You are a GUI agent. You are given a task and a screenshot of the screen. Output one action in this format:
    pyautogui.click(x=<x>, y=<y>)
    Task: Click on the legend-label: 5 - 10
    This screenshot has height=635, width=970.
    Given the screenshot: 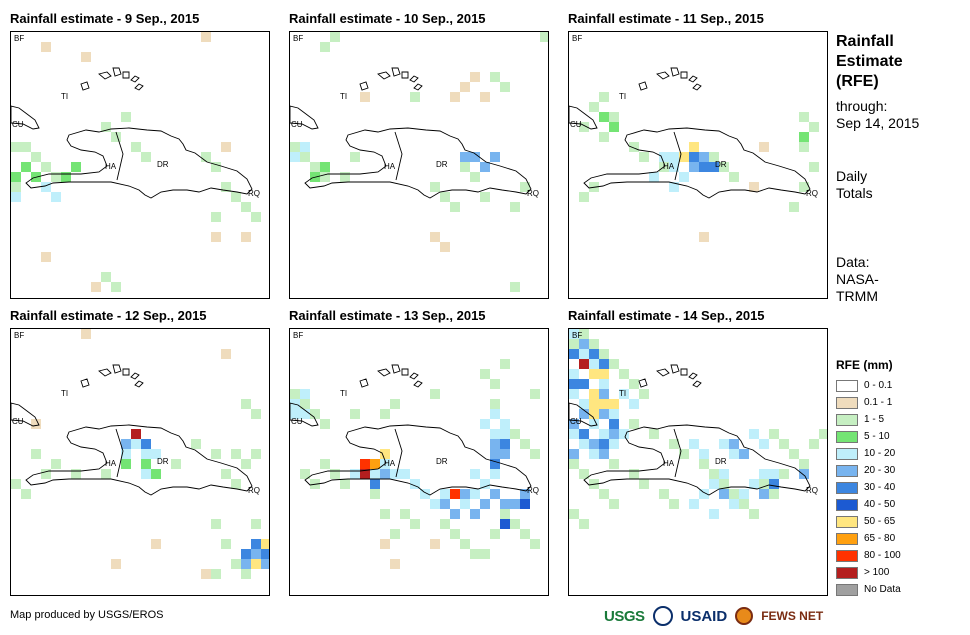 What is the action you would take?
    pyautogui.click(x=877, y=436)
    